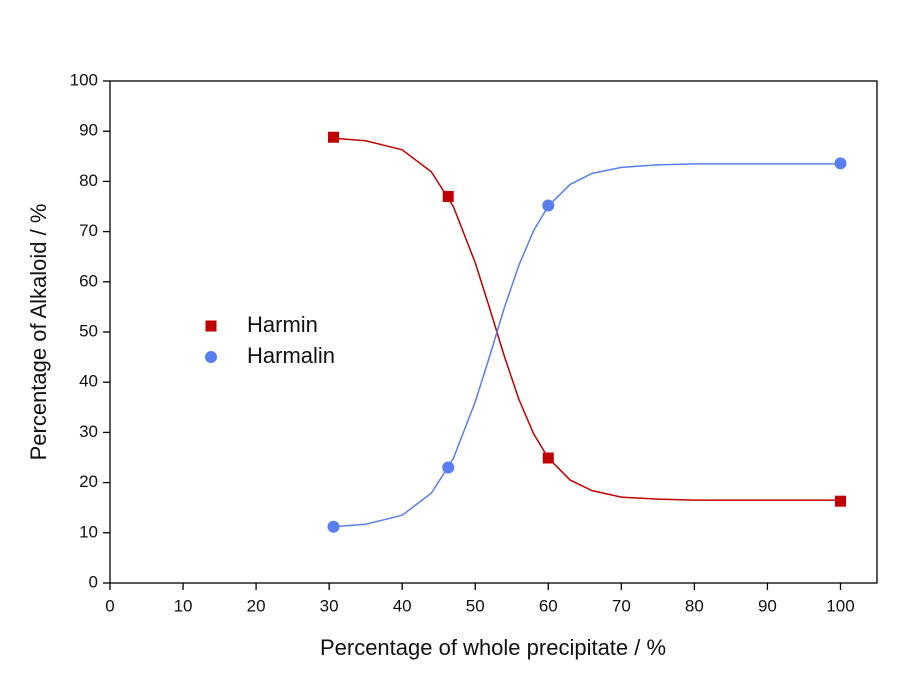 The image size is (915, 700). I want to click on legend-text: Harmin, so click(282, 324).